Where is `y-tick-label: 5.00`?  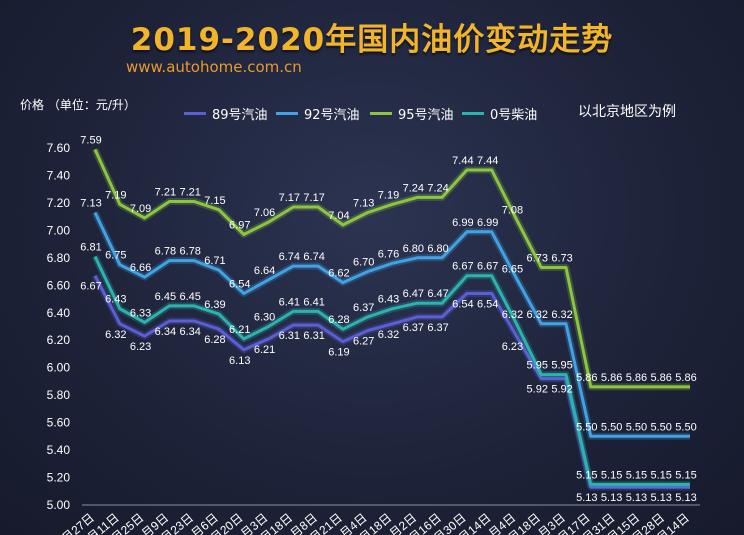
y-tick-label: 5.00 is located at coordinates (59, 505).